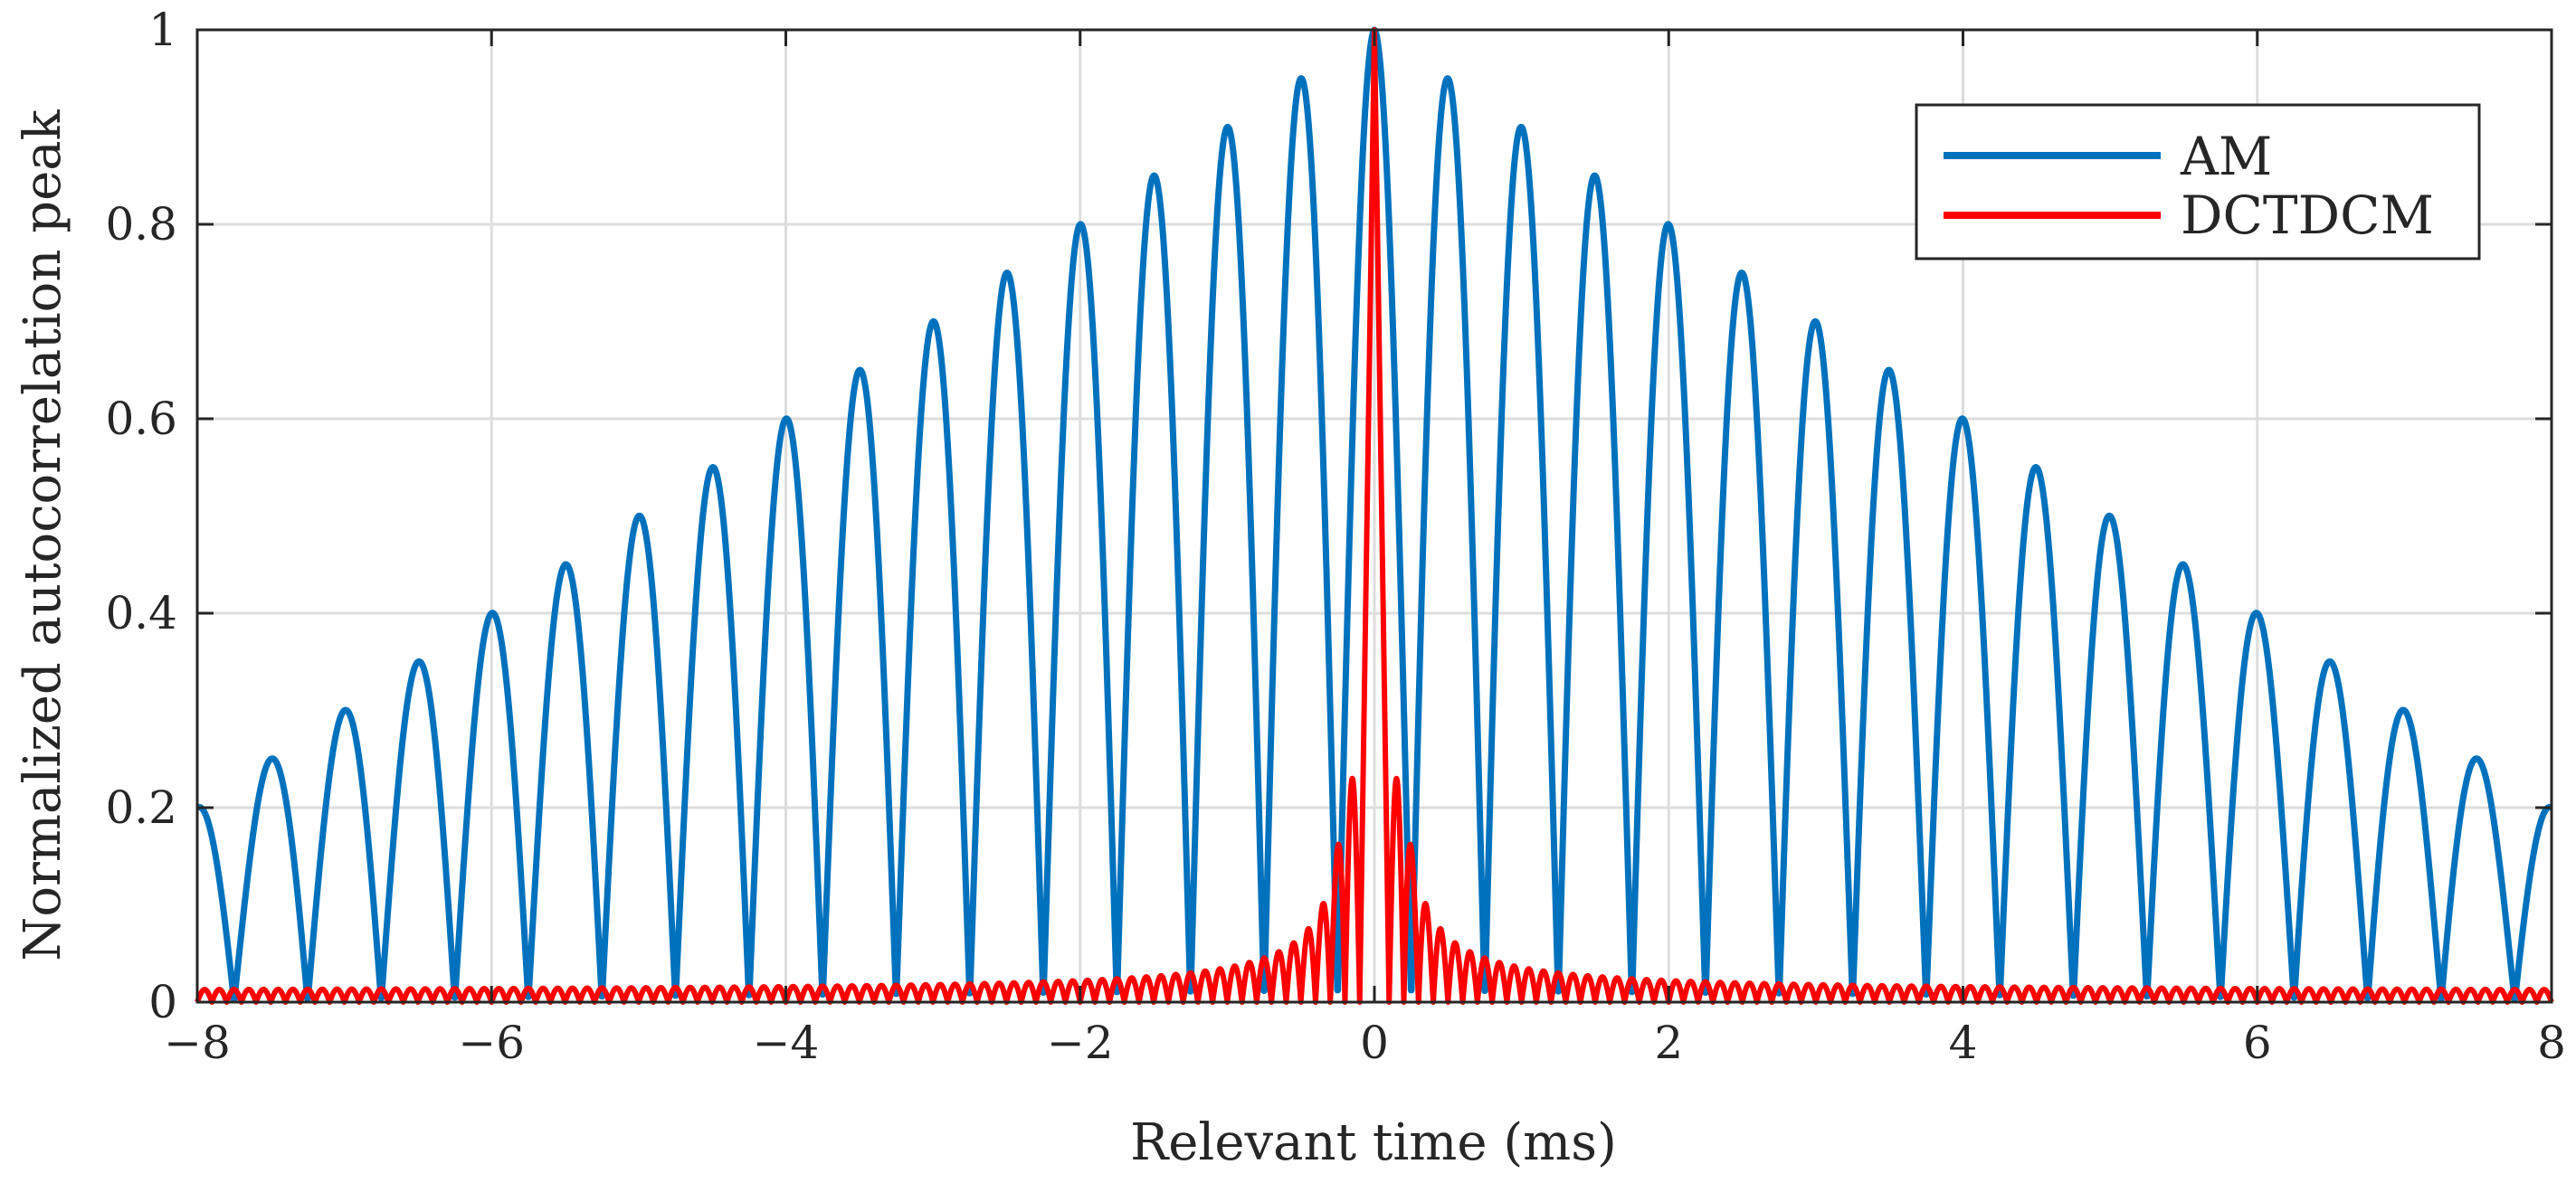 Image resolution: width=2576 pixels, height=1183 pixels. What do you see at coordinates (141, 224) in the screenshot?
I see `y-tick-label: 0.8` at bounding box center [141, 224].